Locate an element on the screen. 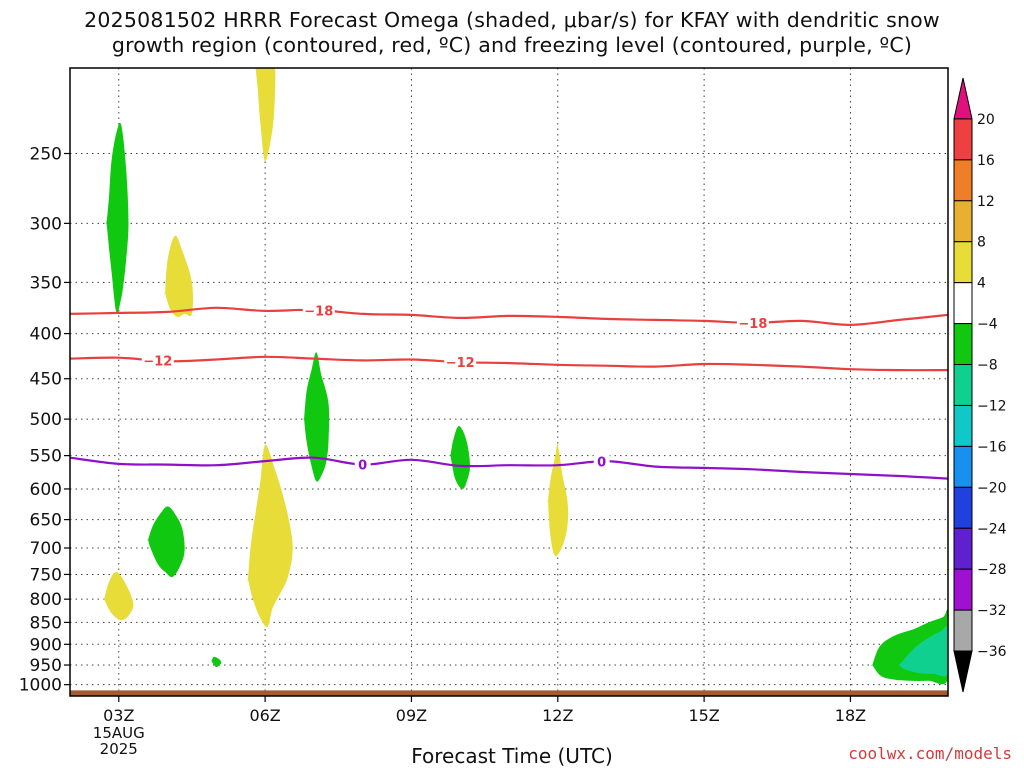  y-tick-label: 250 is located at coordinates (46, 154).